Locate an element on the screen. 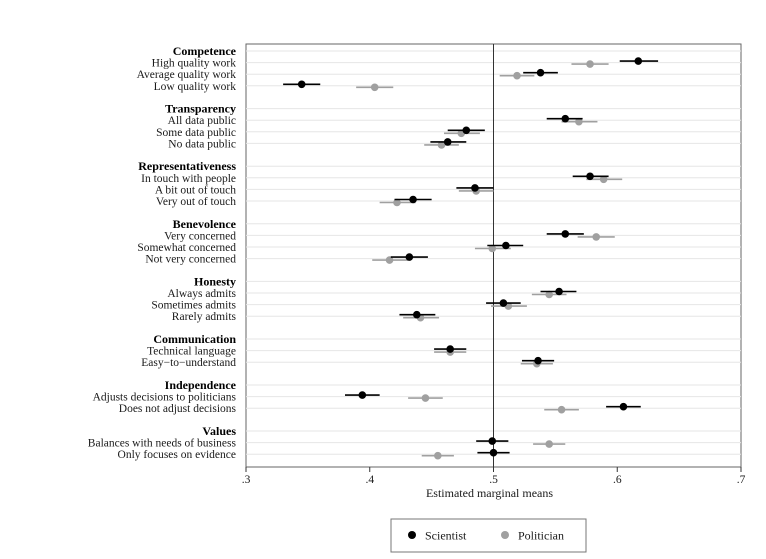  legend-label-politician: Politician is located at coordinates (541, 536).